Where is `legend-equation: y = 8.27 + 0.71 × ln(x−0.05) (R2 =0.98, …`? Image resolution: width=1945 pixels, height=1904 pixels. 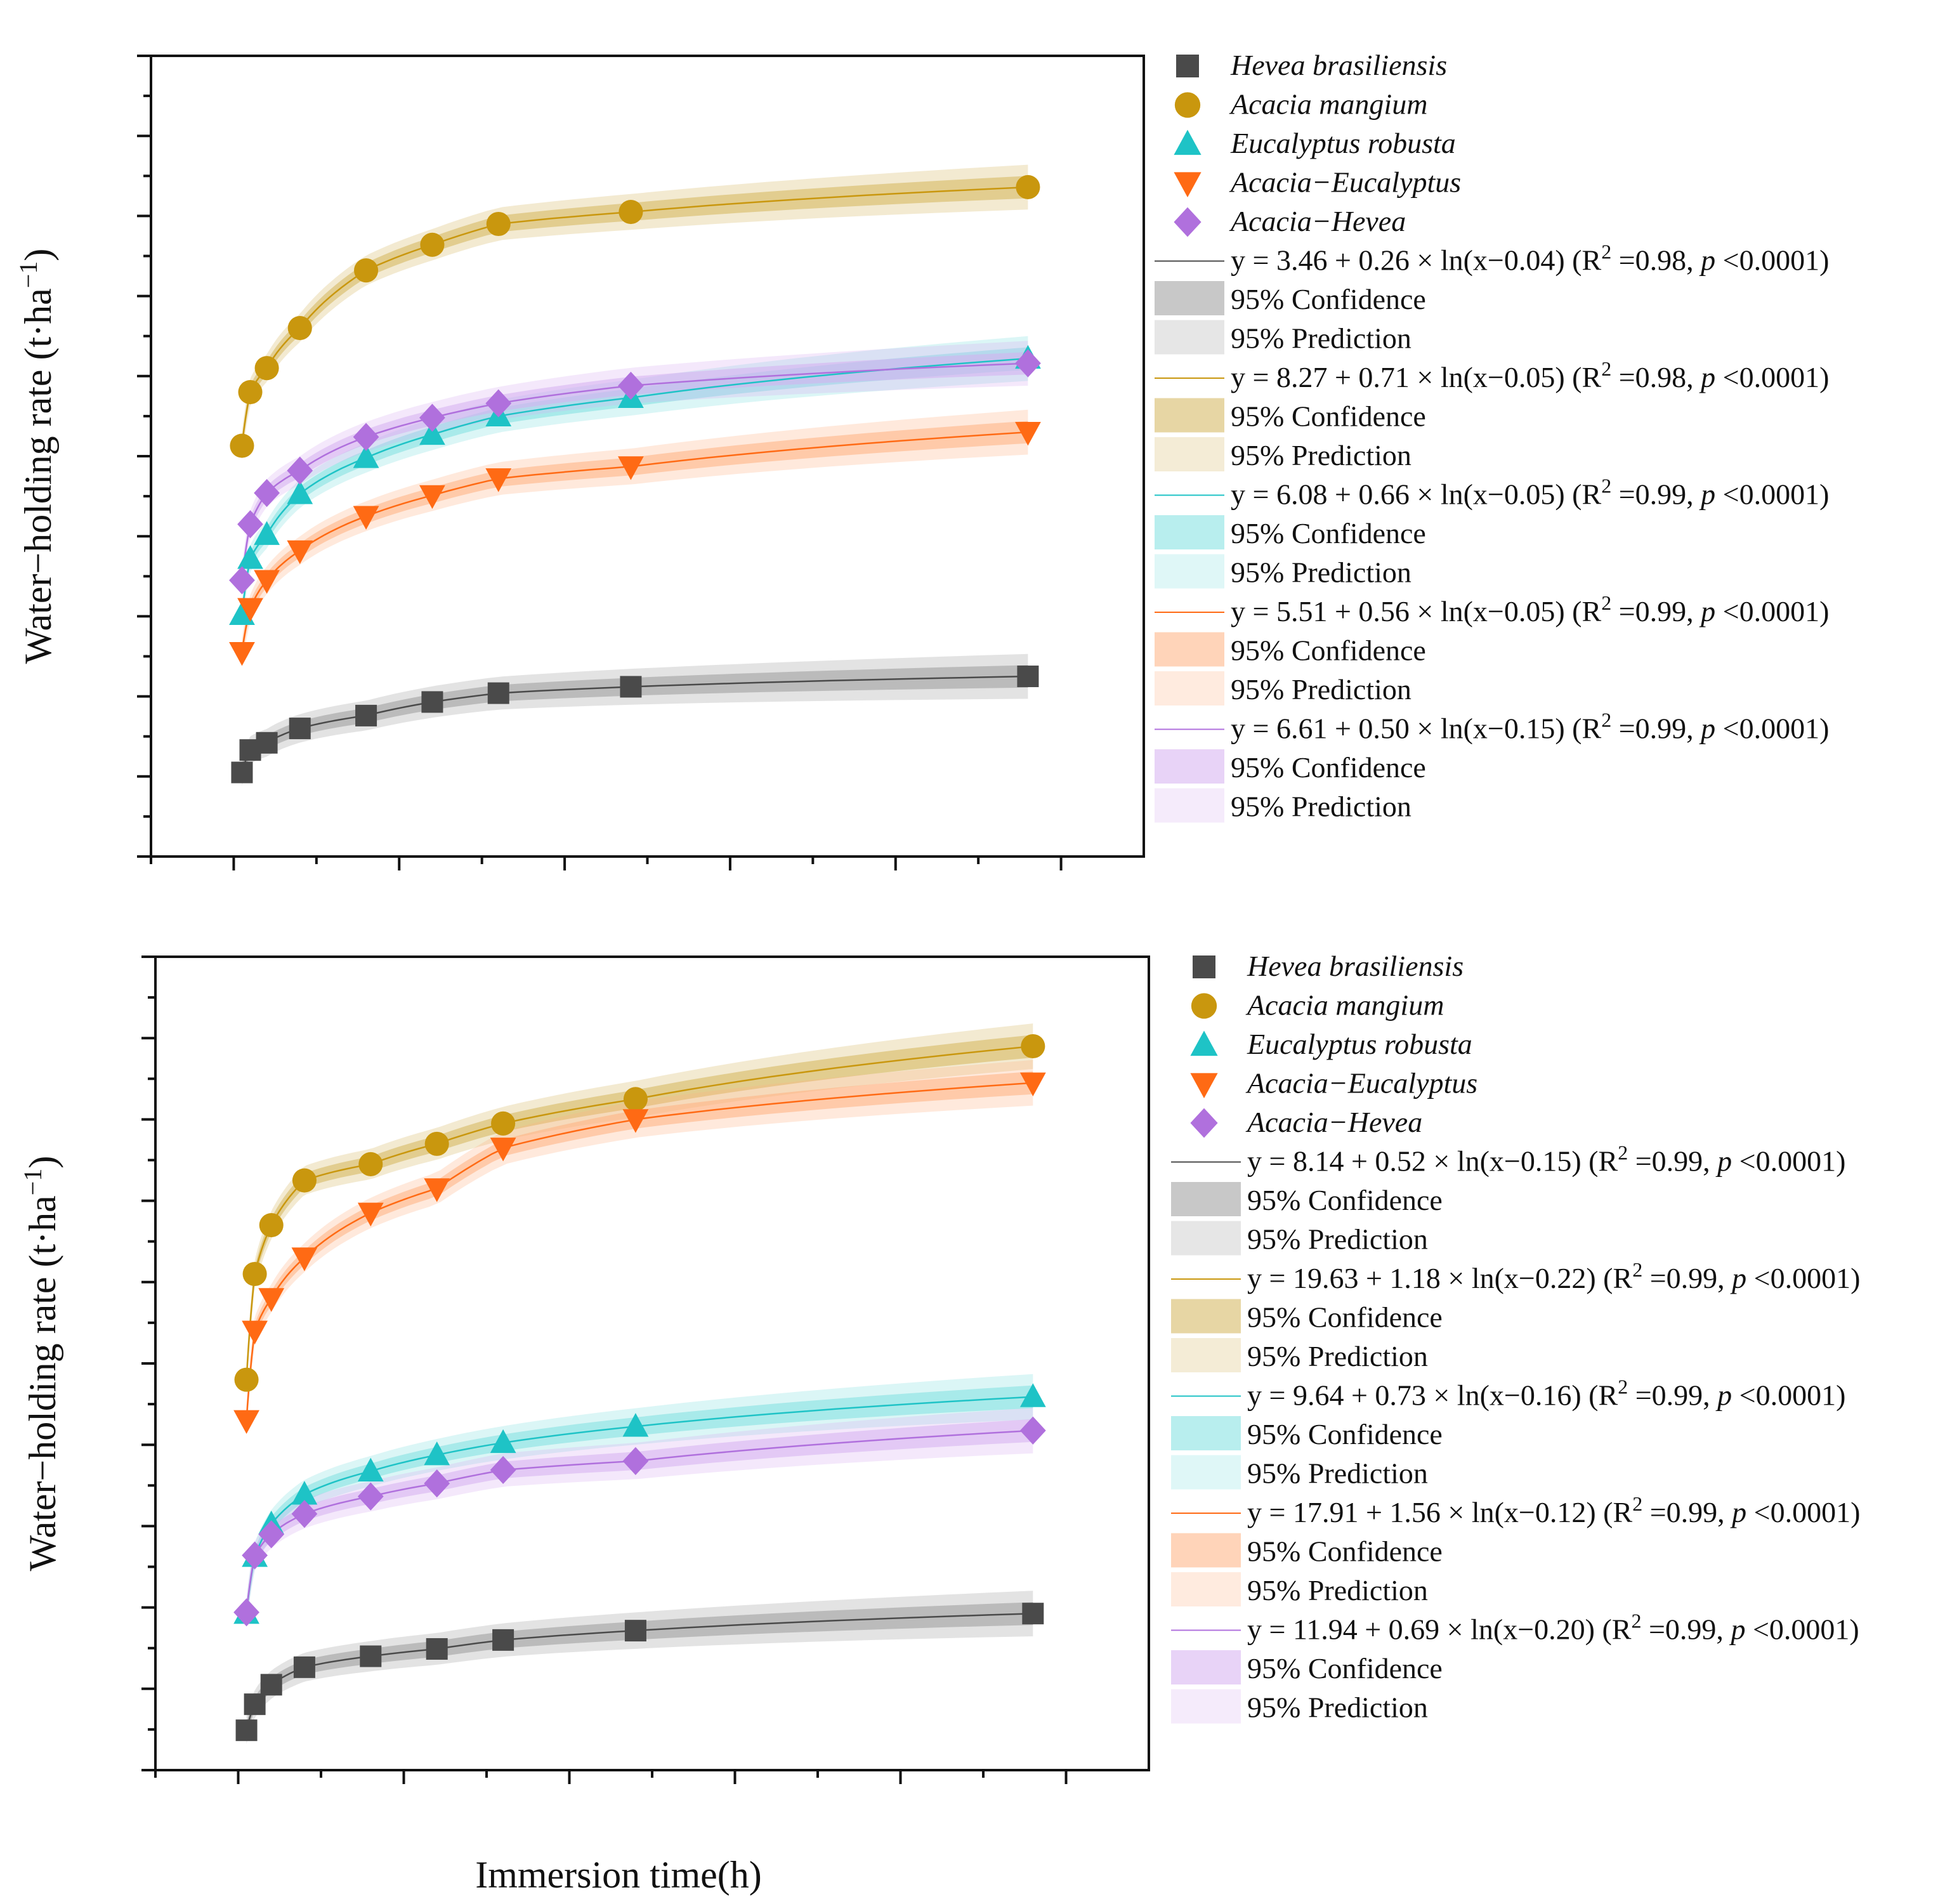 legend-equation: y = 8.27 + 0.71 × ln(x−0.05) (R2 =0.98, … is located at coordinates (1530, 375).